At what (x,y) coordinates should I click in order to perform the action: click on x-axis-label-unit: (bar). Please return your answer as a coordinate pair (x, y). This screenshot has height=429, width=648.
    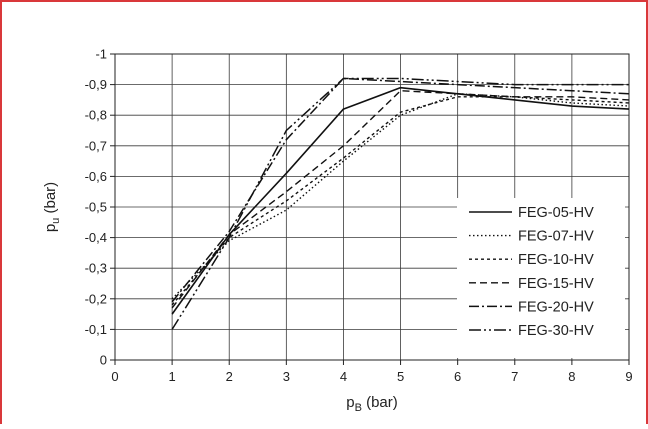
    Looking at the image, I should click on (380, 402).